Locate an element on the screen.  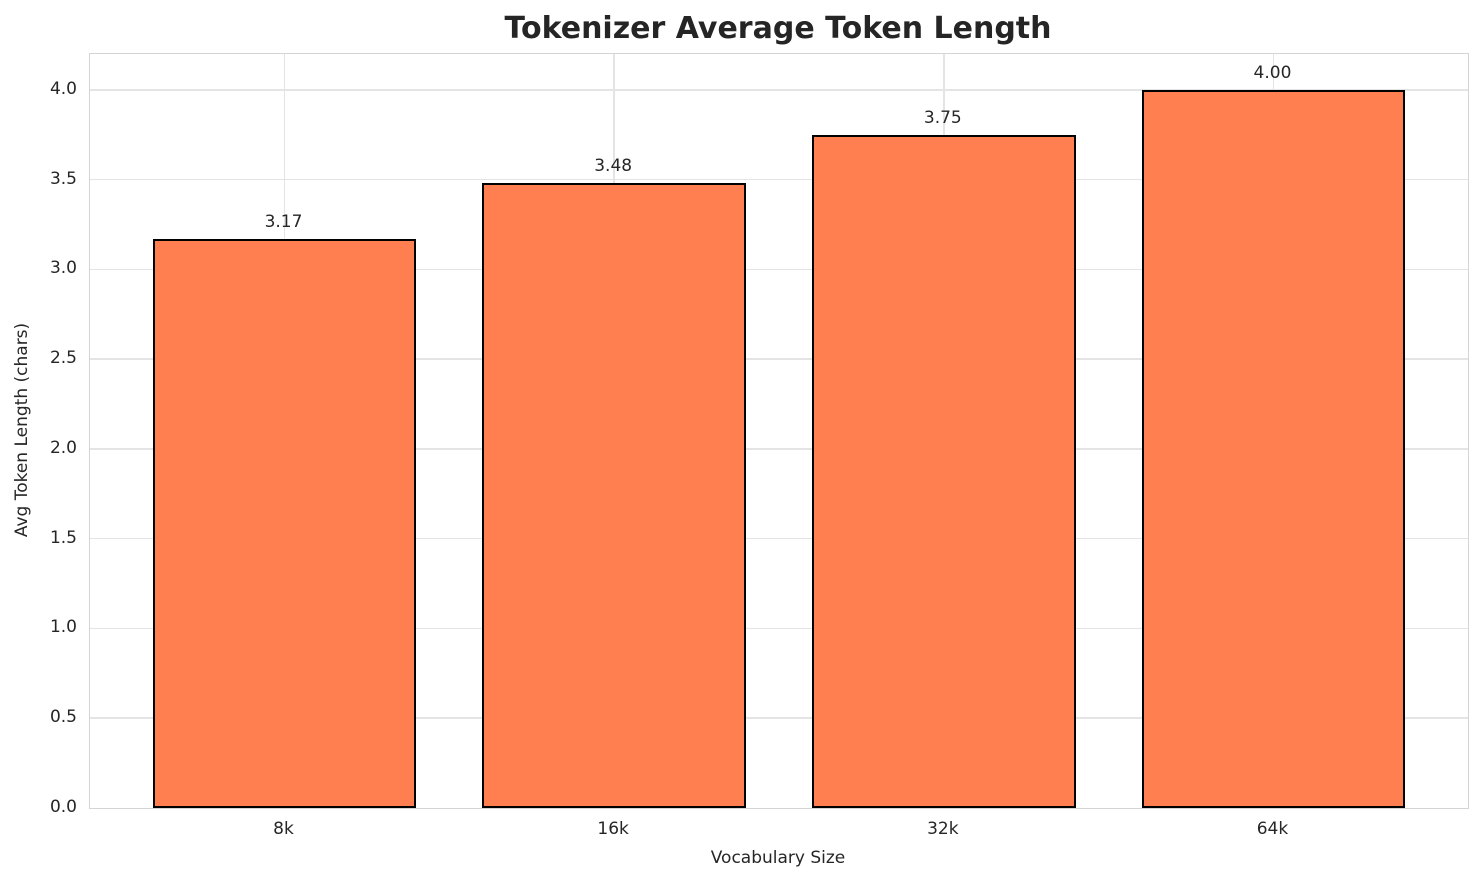
x-tick-label-64k: 64k is located at coordinates (1272, 829).